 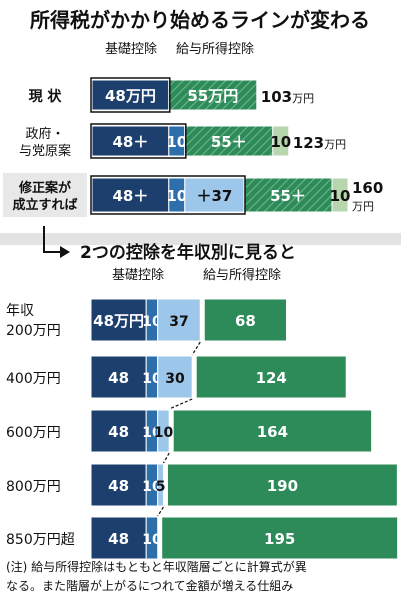 I want to click on bar-label: 164, so click(x=272, y=432).